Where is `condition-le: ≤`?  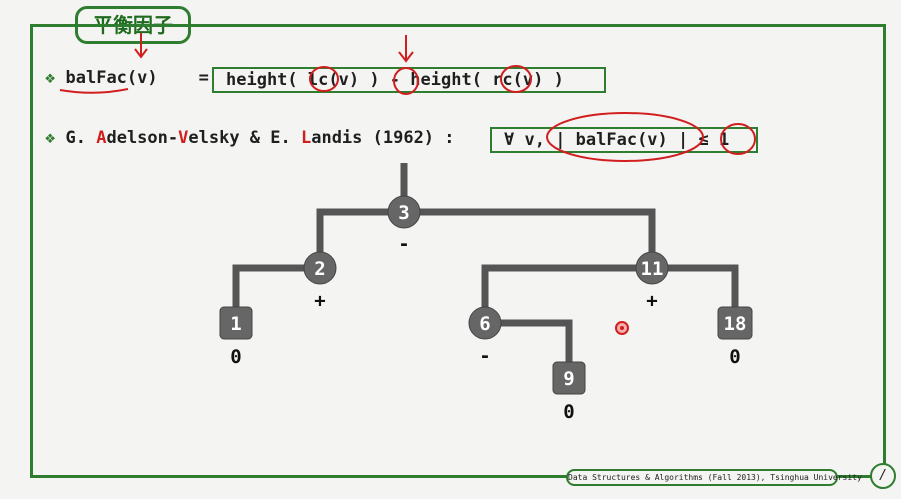 condition-le: ≤ is located at coordinates (703, 140).